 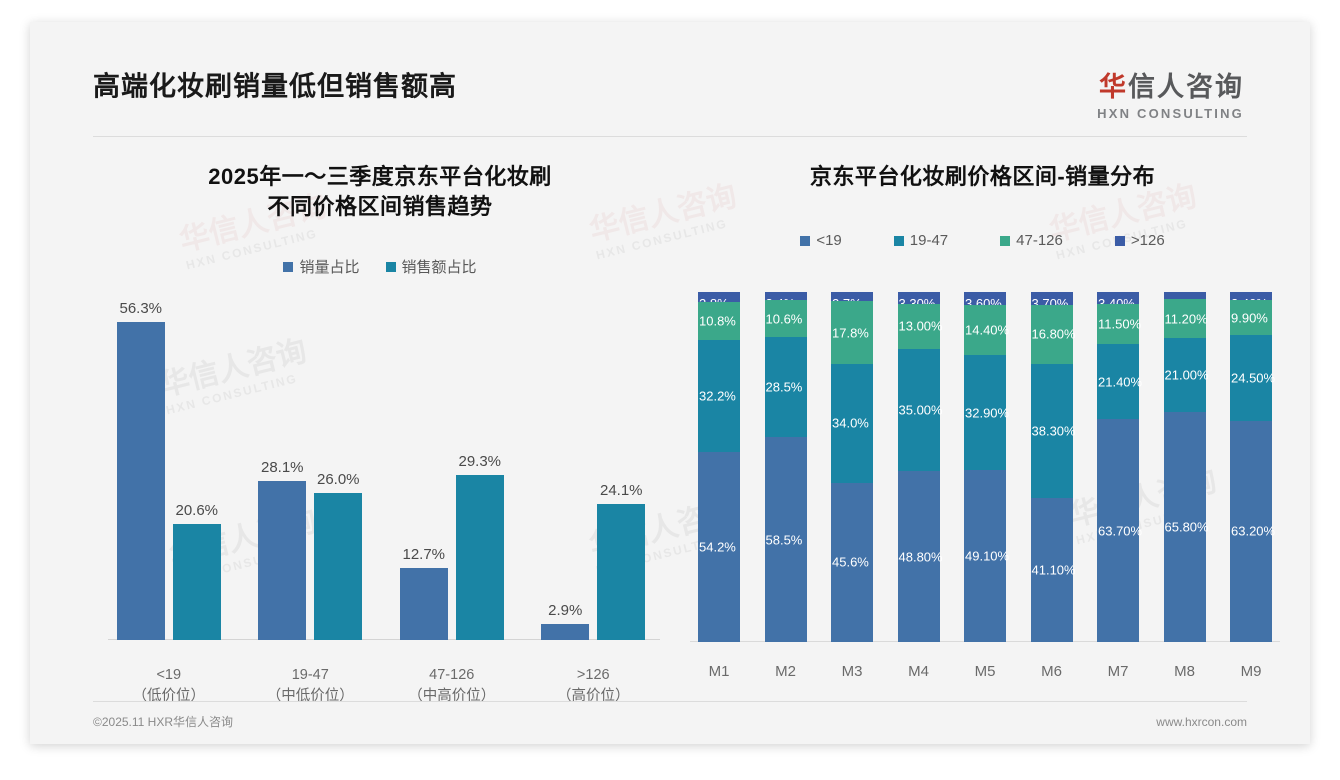 I want to click on stacked-segment: 21.40%, so click(x=1119, y=382).